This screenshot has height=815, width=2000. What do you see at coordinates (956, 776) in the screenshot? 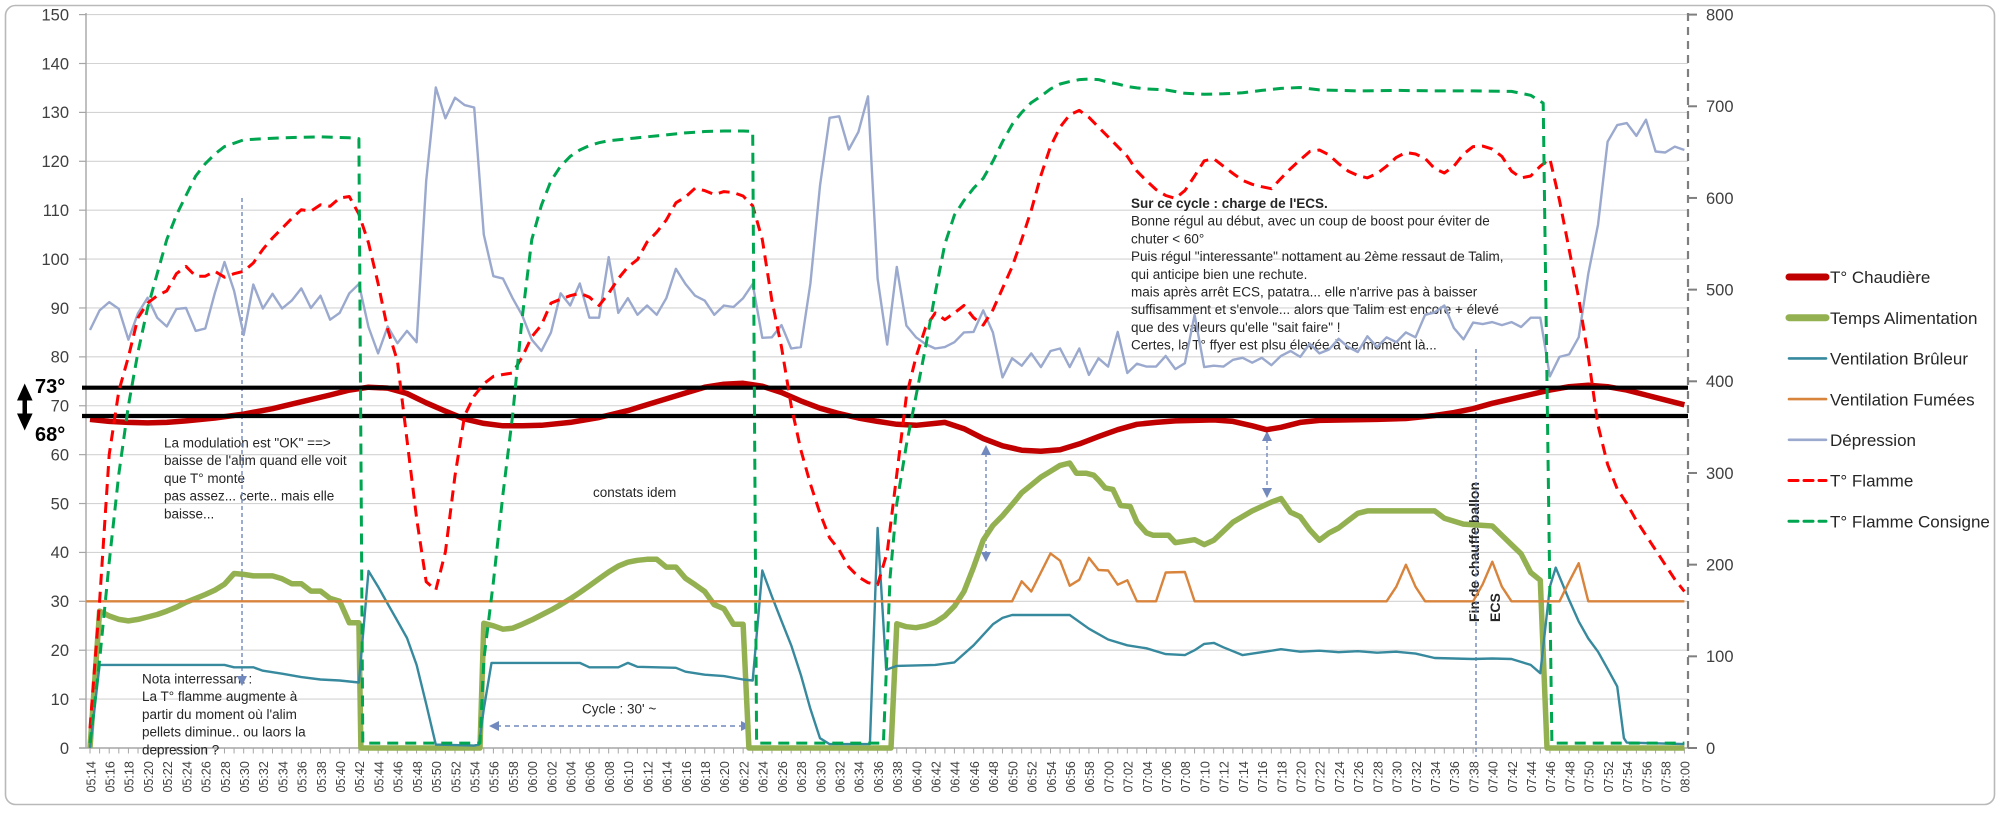
I see `svg-text: 06:44` at bounding box center [956, 776].